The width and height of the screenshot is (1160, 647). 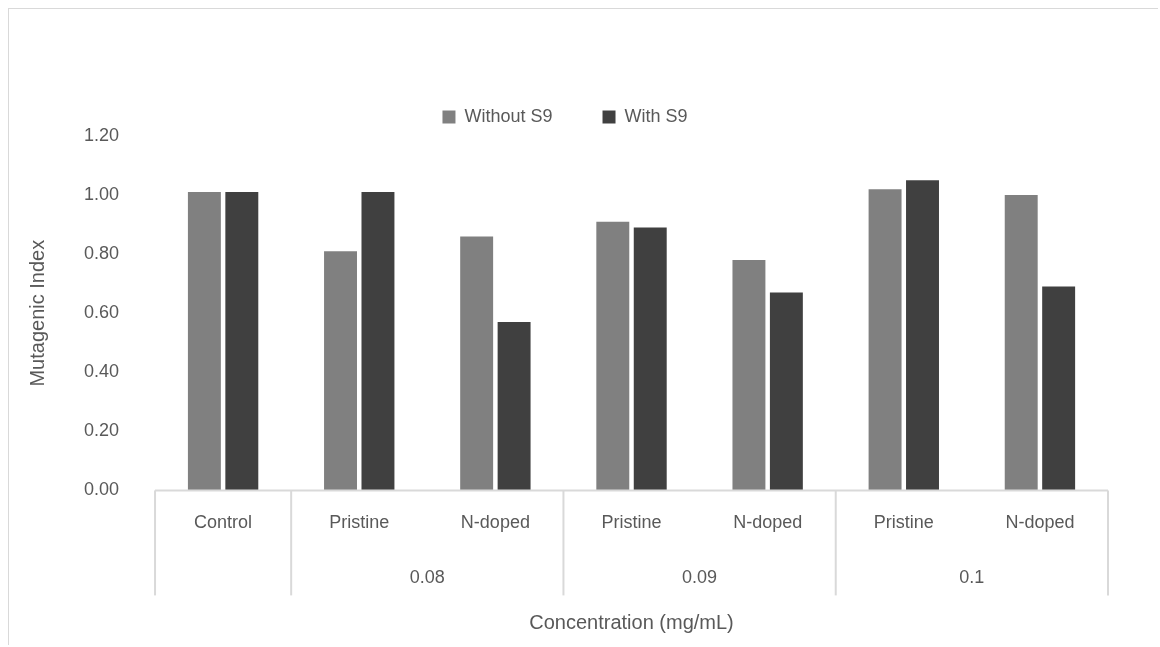 What do you see at coordinates (101, 134) in the screenshot?
I see `y-tick-label: 1.20` at bounding box center [101, 134].